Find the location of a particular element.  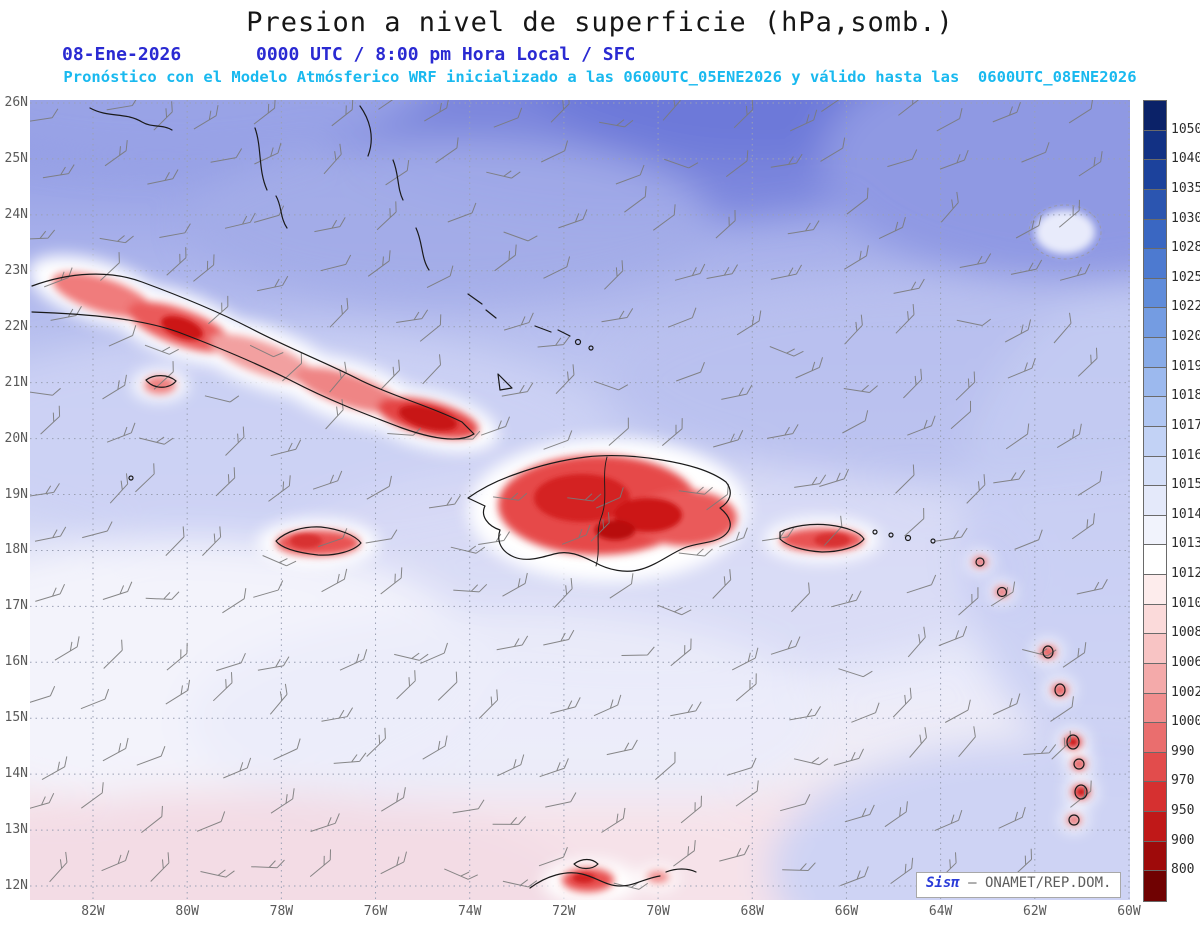

valid-date: 08-Ene-2026 is located at coordinates (122, 54).